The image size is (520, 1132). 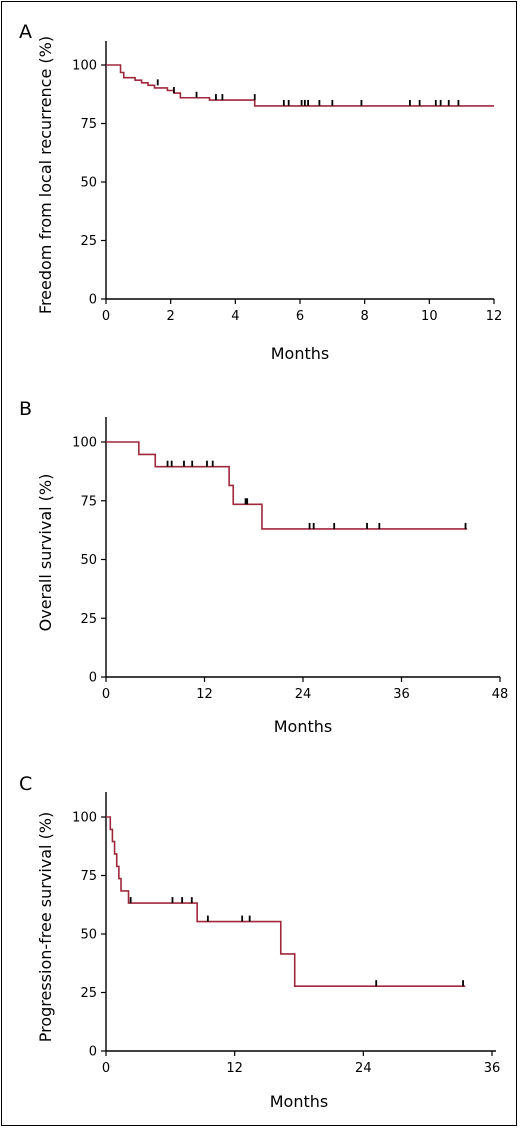 I want to click on y-axis-title: Overall survival (%), so click(x=45, y=553).